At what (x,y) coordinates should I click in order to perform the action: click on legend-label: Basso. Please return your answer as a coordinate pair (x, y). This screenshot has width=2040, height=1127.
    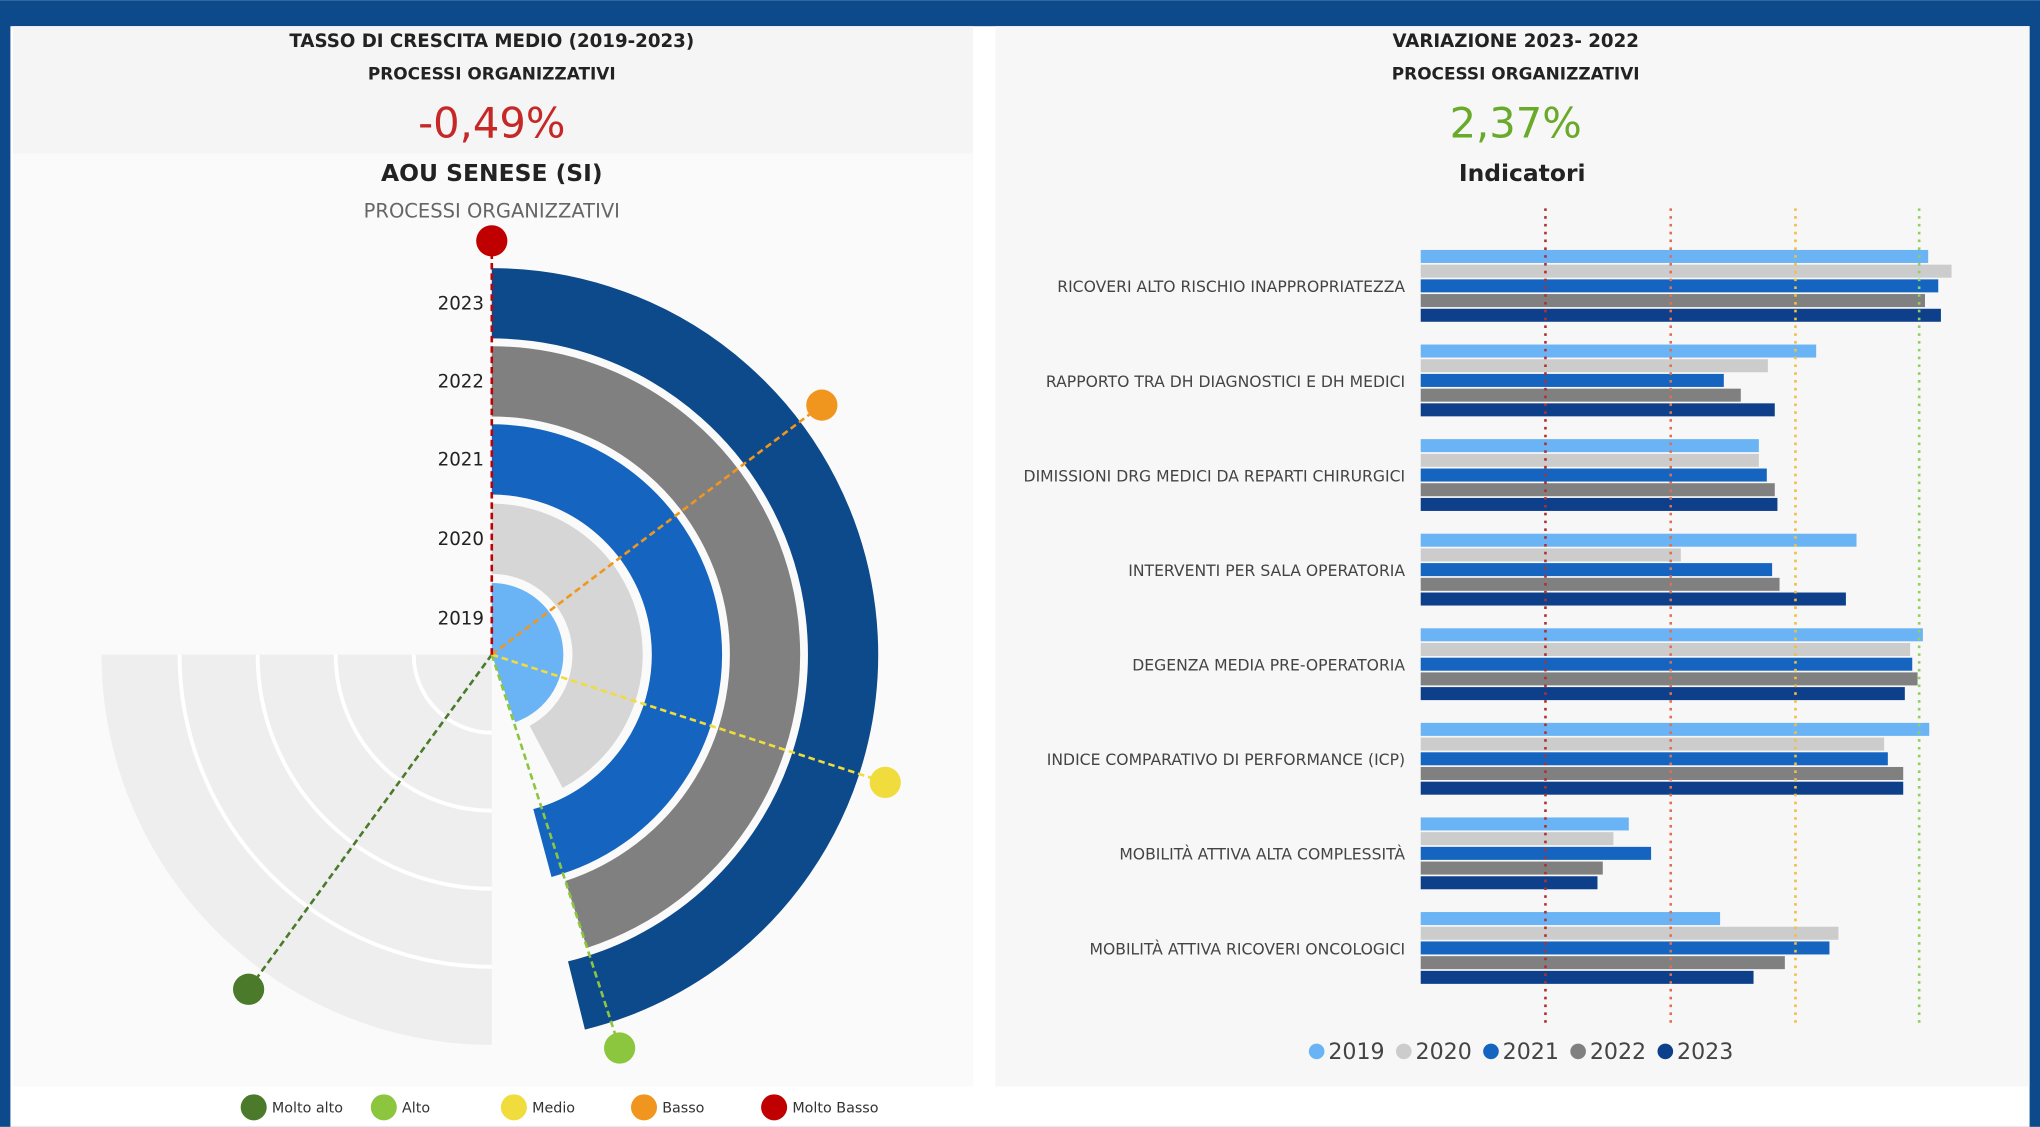
    Looking at the image, I should click on (683, 1109).